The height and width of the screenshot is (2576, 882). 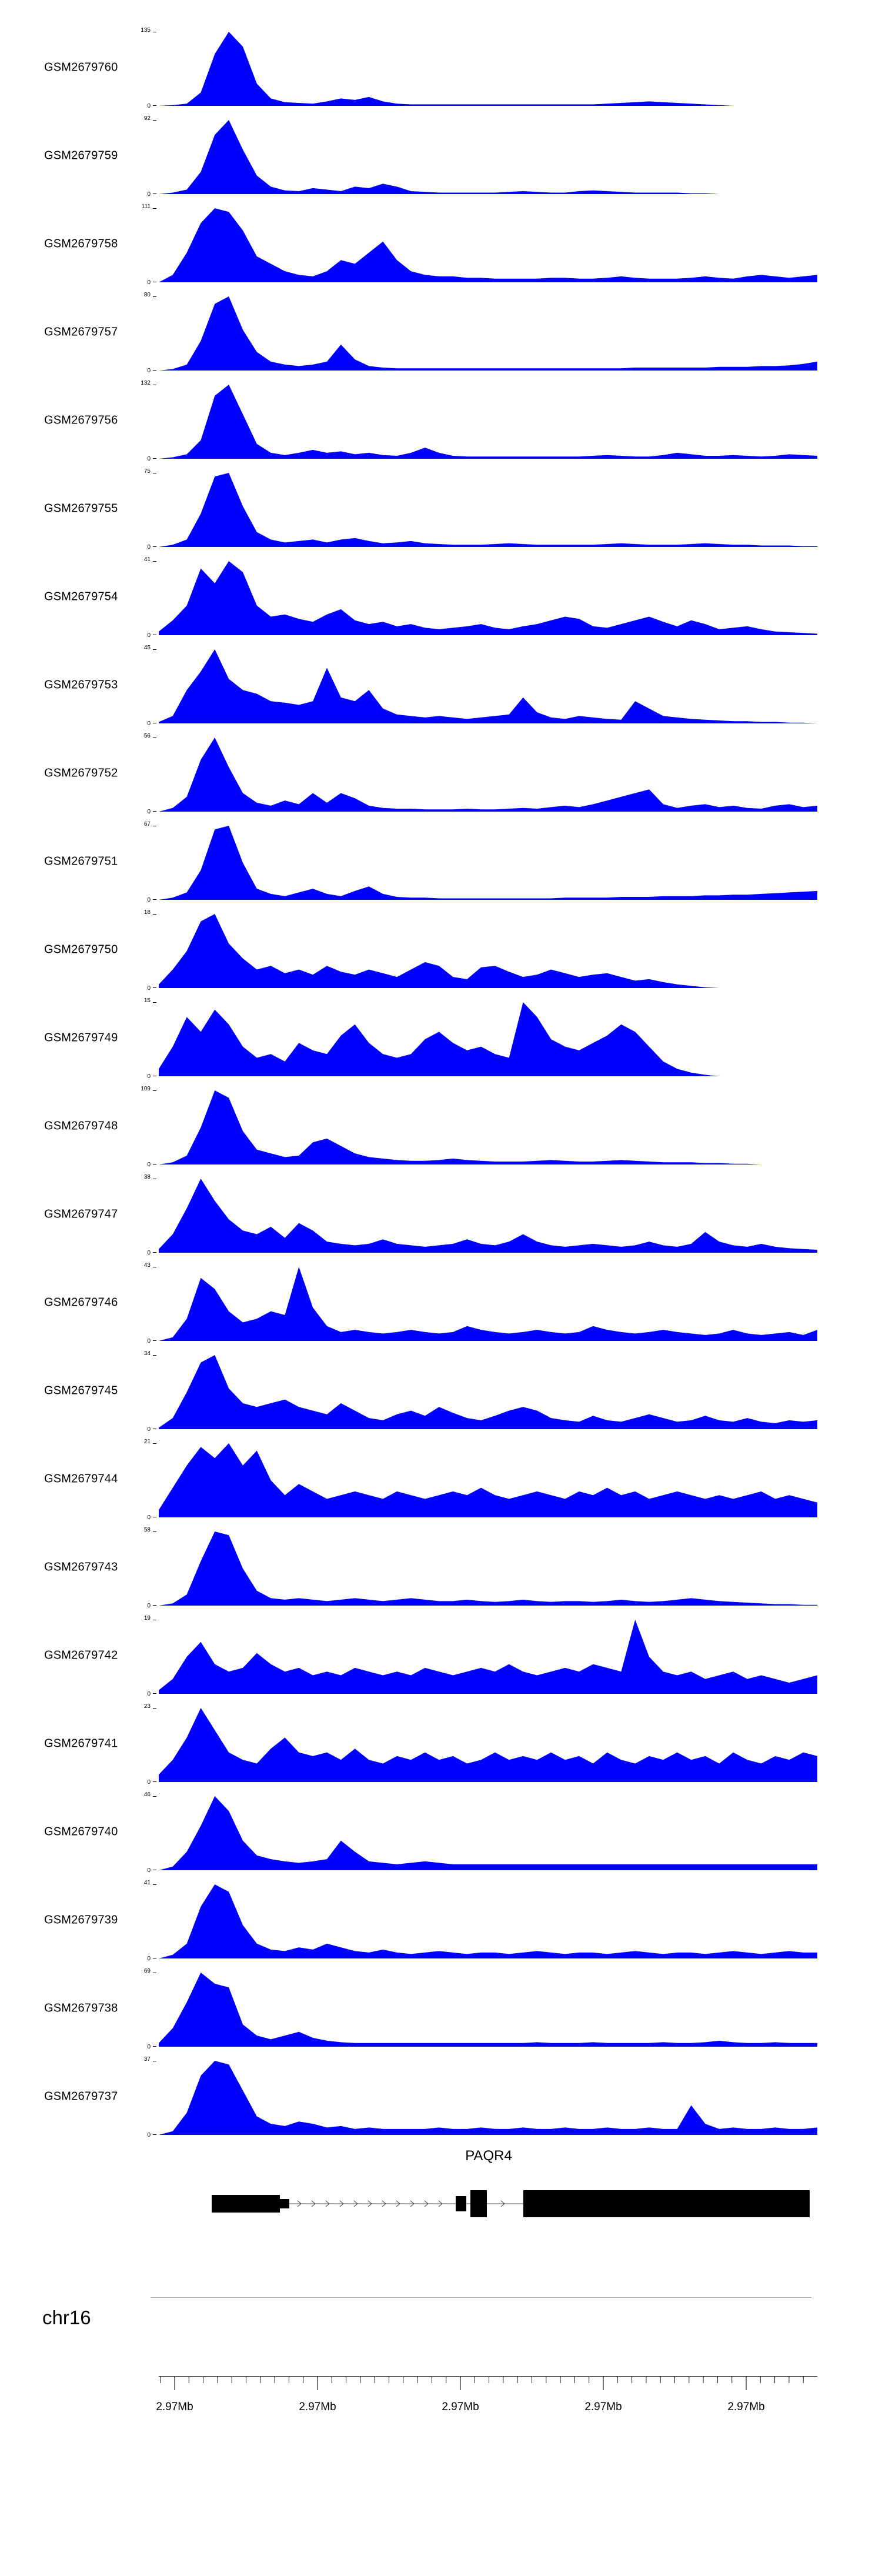 I want to click on track-label: GSM2679754, so click(x=81, y=596).